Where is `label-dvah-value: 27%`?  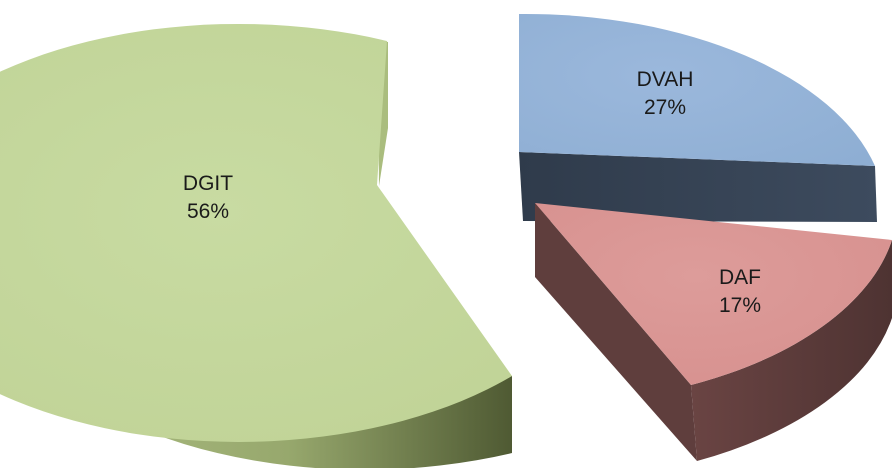 label-dvah-value: 27% is located at coordinates (665, 107).